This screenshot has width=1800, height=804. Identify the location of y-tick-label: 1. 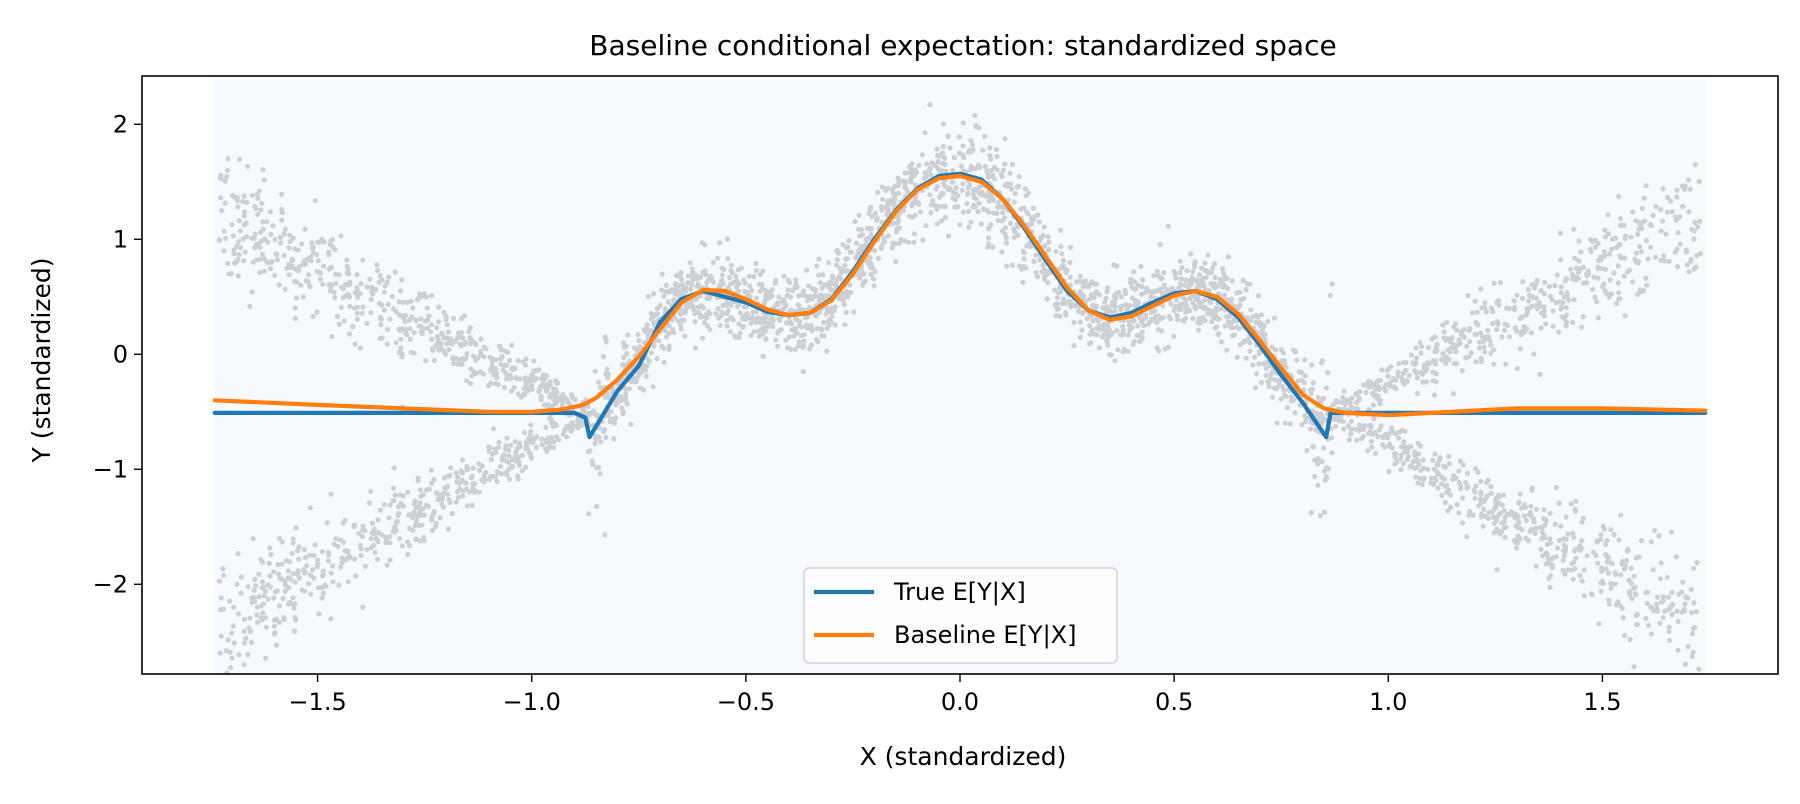
(120, 239).